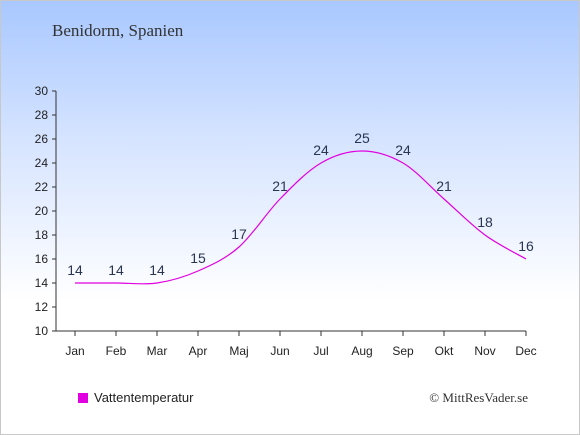  I want to click on chart-title: Benidorm, Spanien, so click(118, 30).